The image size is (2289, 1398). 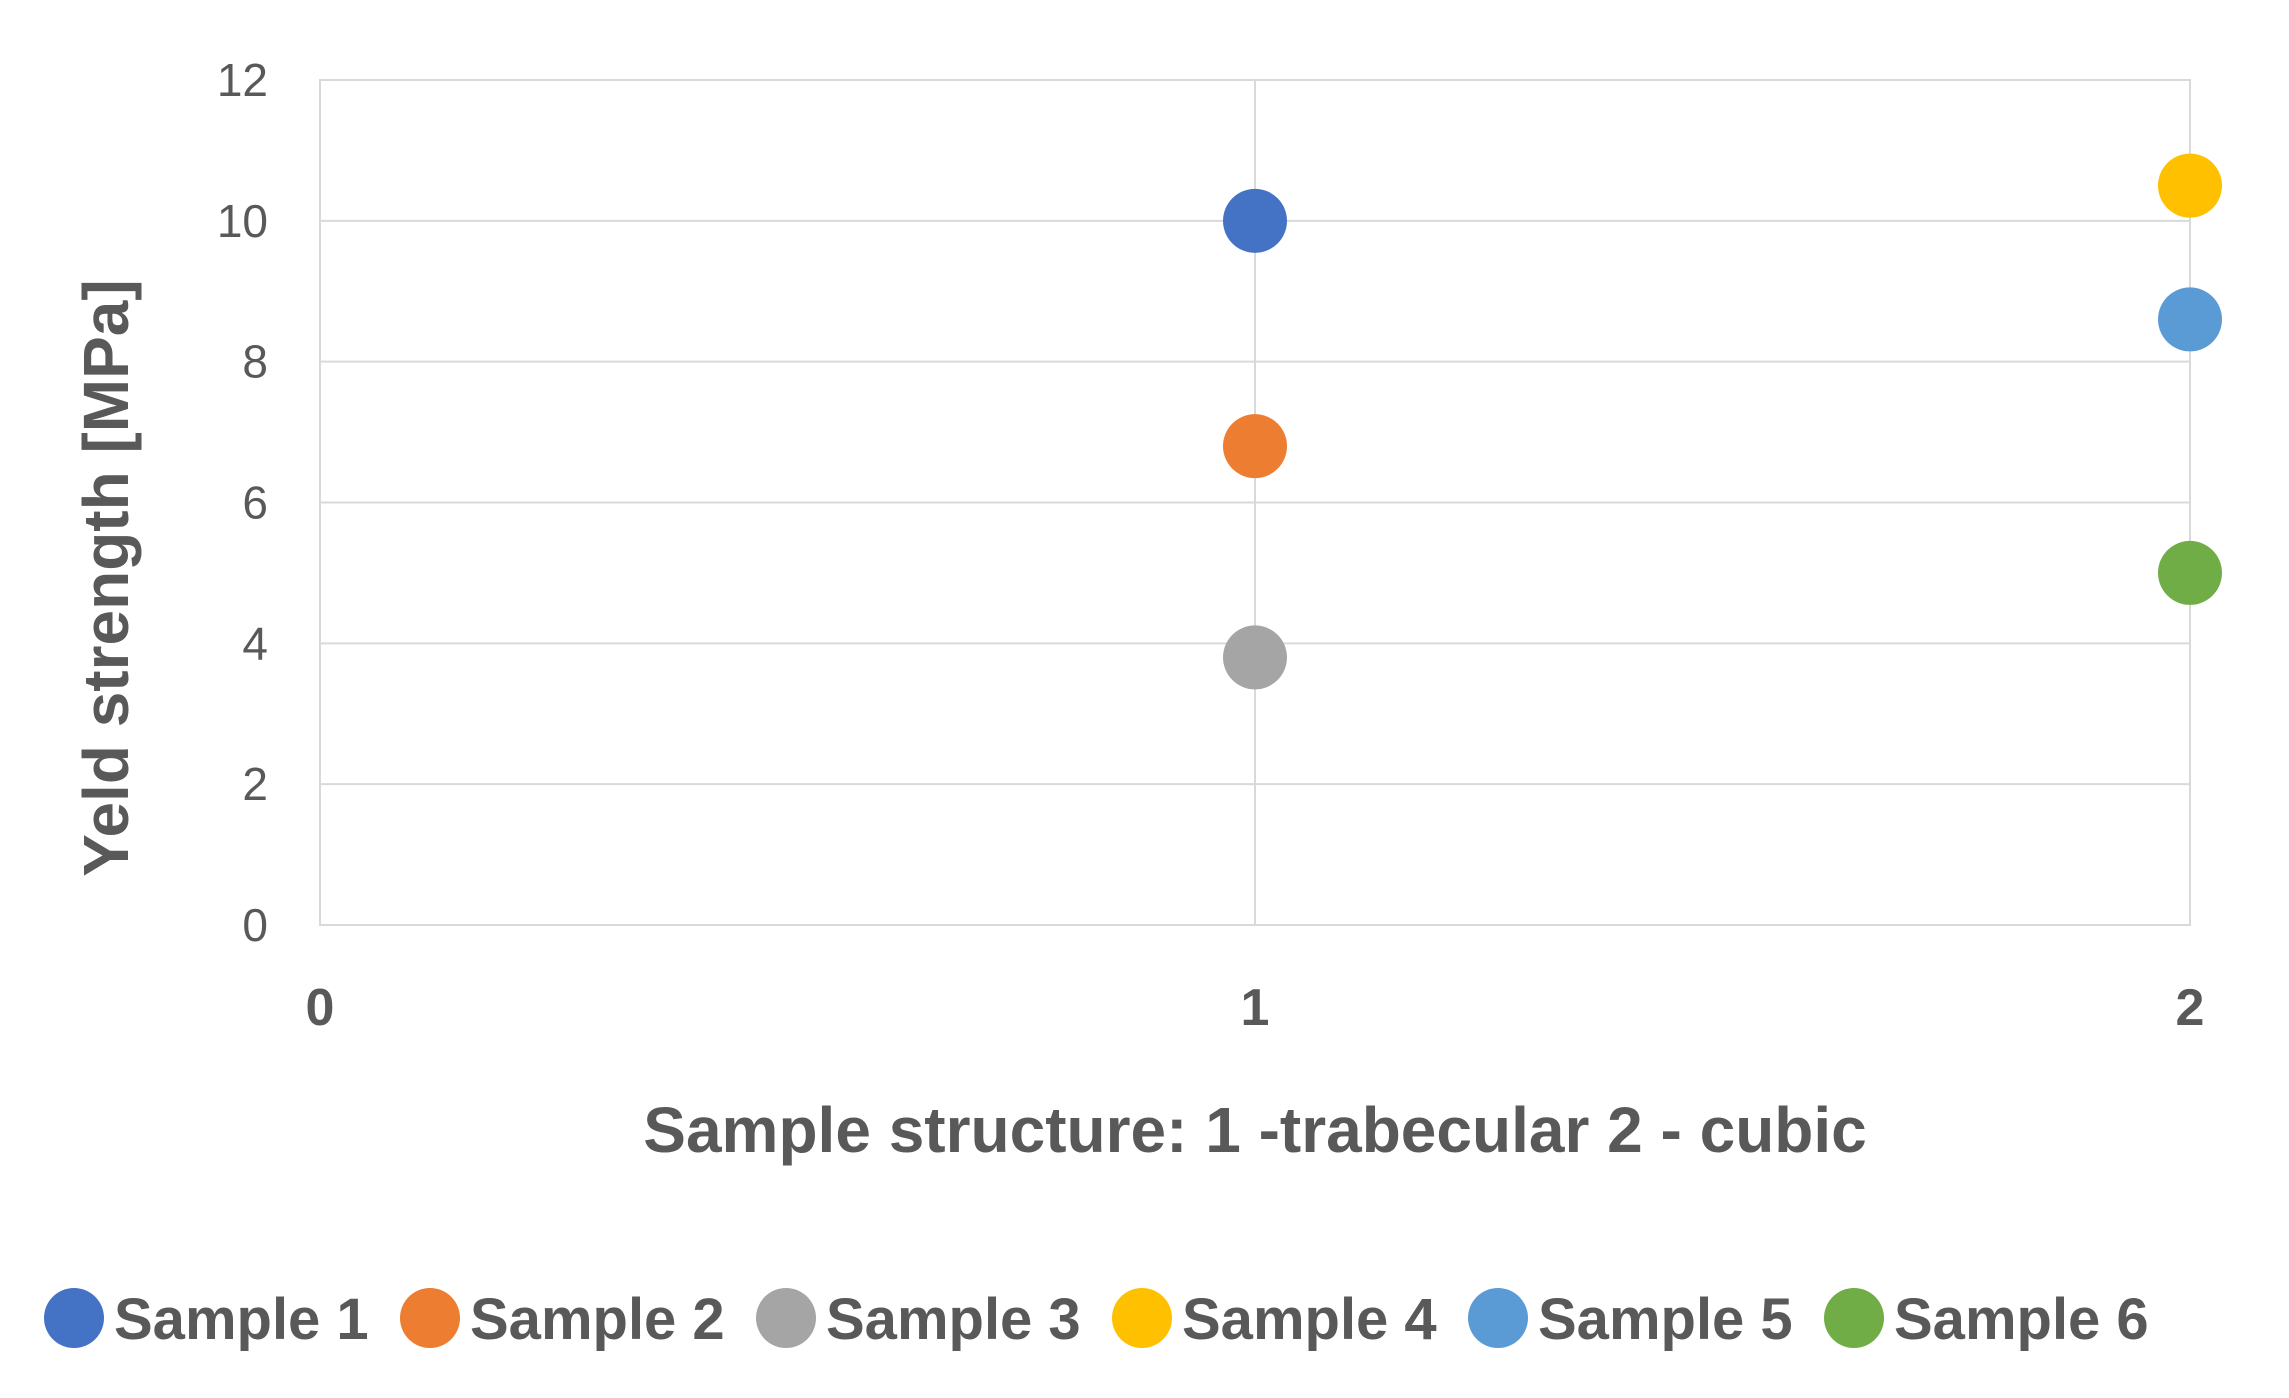 I want to click on x-tick-label: 2, so click(x=2190, y=1008).